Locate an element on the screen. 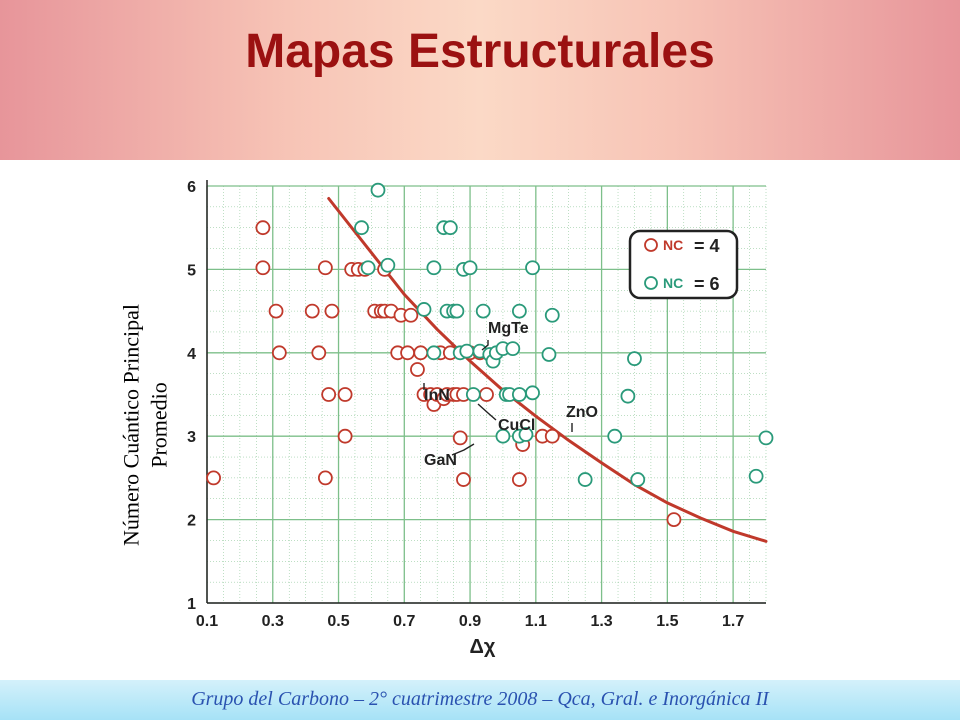  footer-bar is located at coordinates (480, 700).